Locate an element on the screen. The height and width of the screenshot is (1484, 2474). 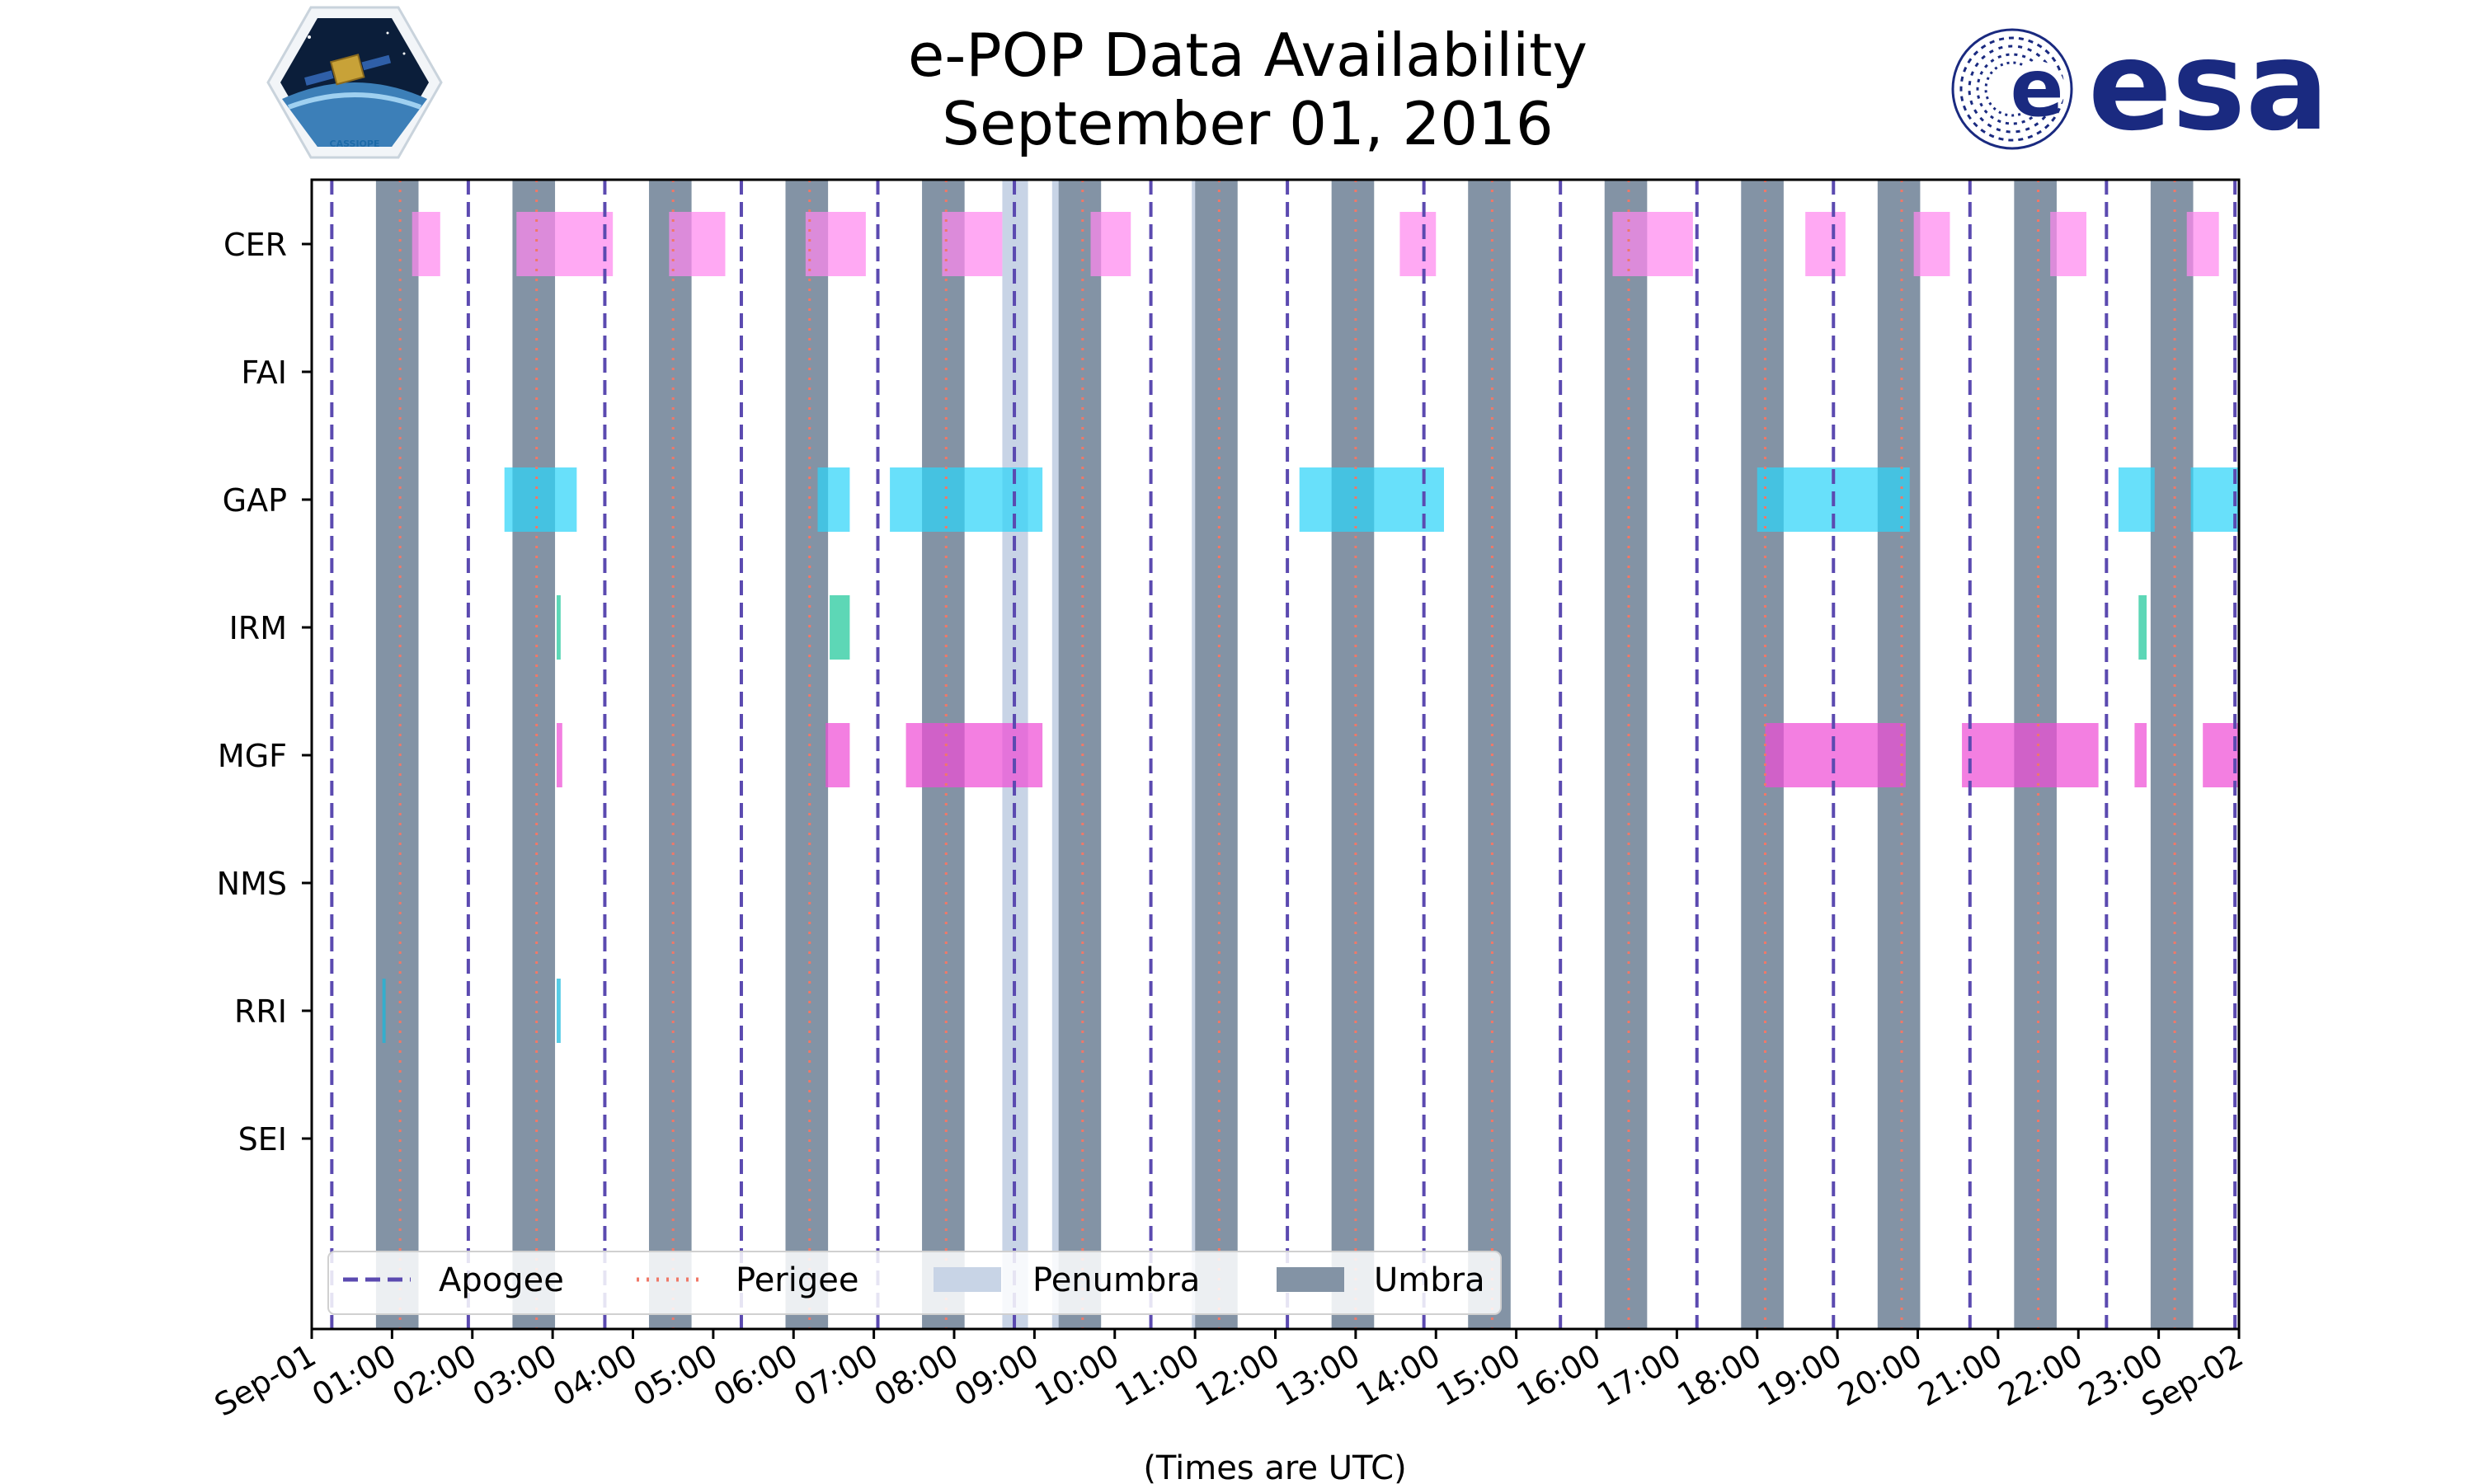
x-tick-label: 19:00 is located at coordinates (1800, 1375).